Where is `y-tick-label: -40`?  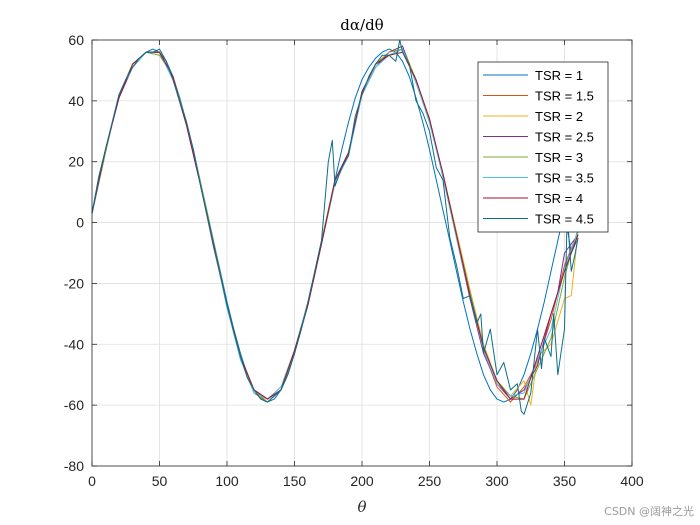 y-tick-label: -40 is located at coordinates (74, 344).